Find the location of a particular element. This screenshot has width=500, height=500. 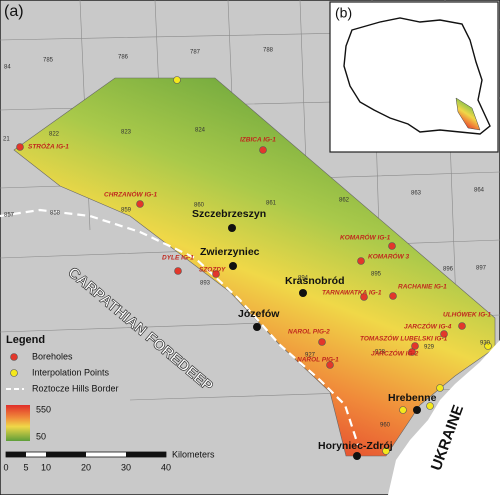

sheet-number: 858 is located at coordinates (55, 214).